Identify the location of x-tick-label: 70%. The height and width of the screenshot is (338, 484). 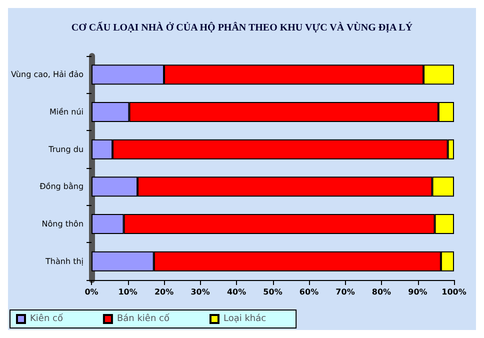
(345, 292).